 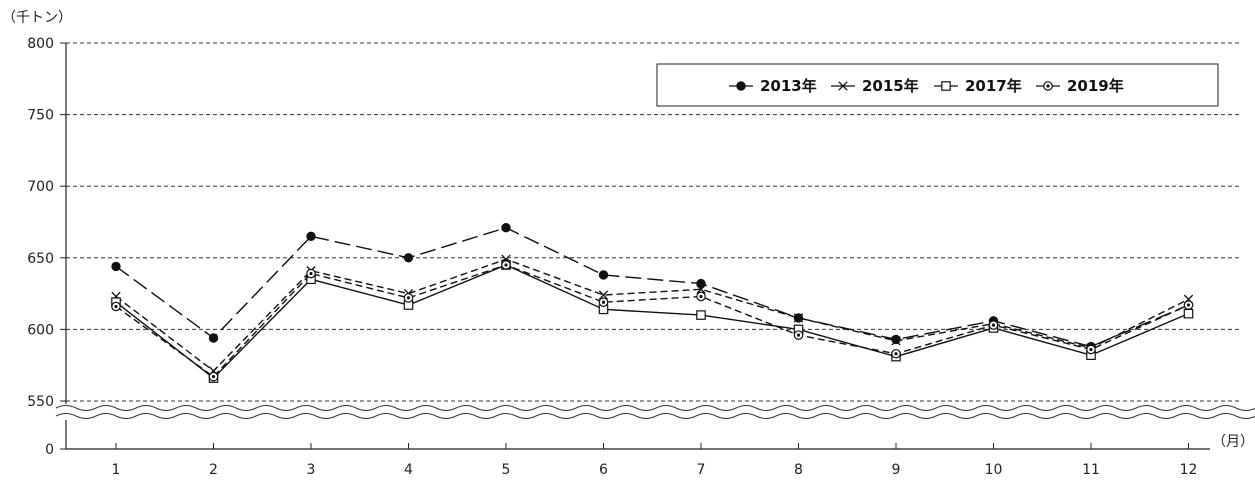 I want to click on legend-item: 2015年, so click(x=875, y=86).